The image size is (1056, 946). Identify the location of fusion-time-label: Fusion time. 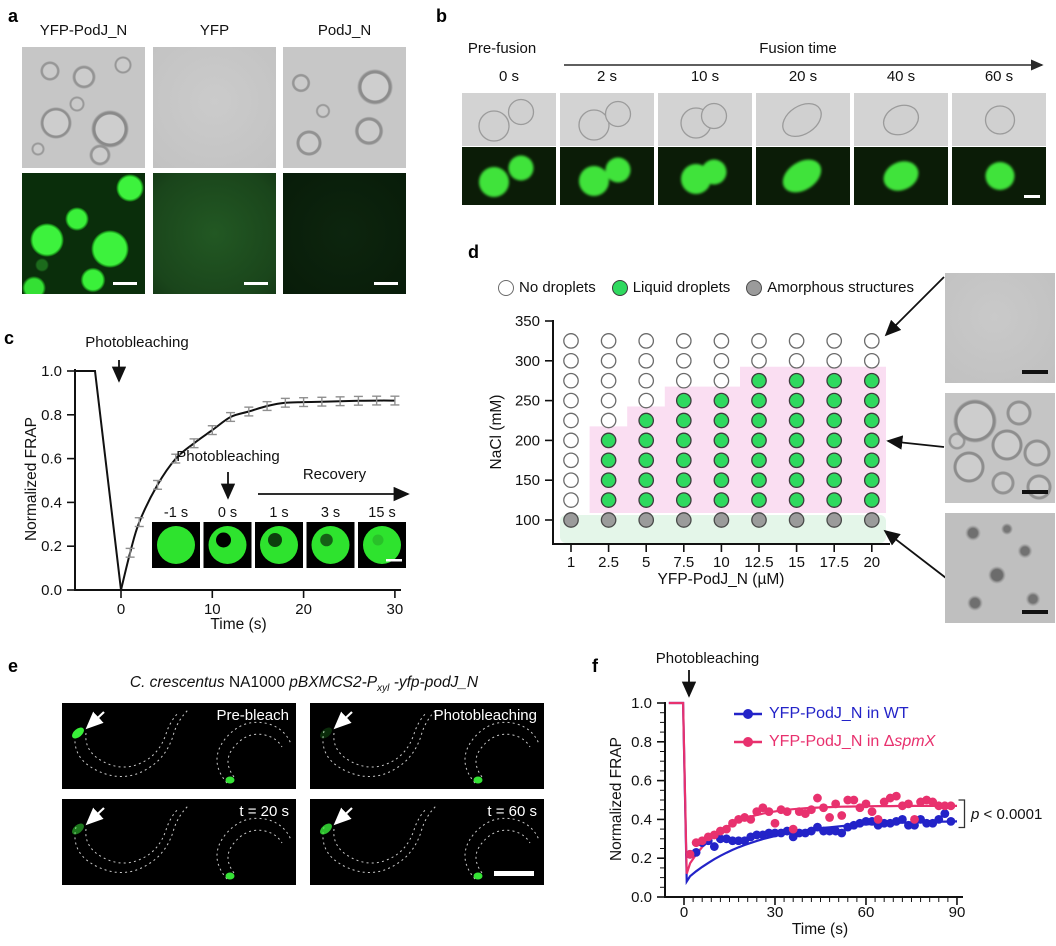
(798, 48).